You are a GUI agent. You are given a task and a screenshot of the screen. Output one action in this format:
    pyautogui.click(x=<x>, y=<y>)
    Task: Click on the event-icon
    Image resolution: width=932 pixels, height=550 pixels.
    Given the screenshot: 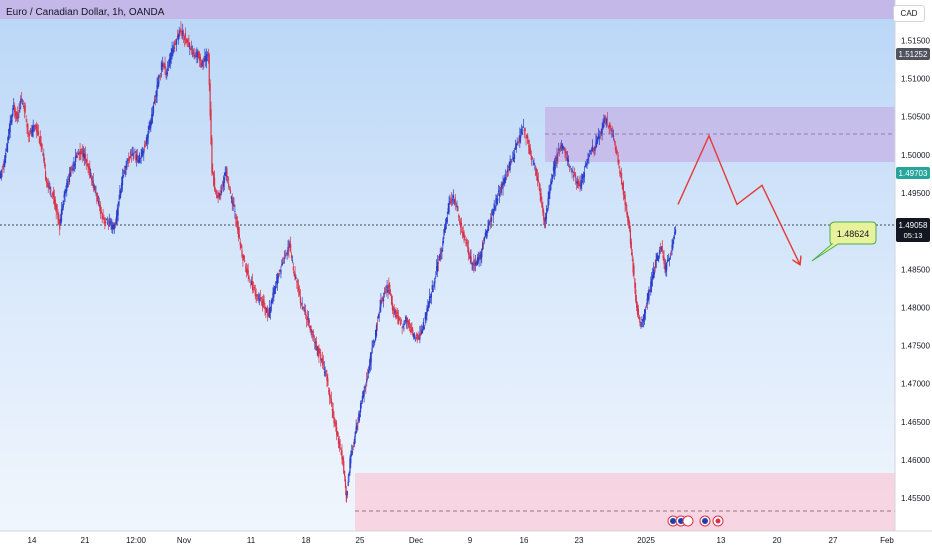 What is the action you would take?
    pyautogui.click(x=688, y=521)
    